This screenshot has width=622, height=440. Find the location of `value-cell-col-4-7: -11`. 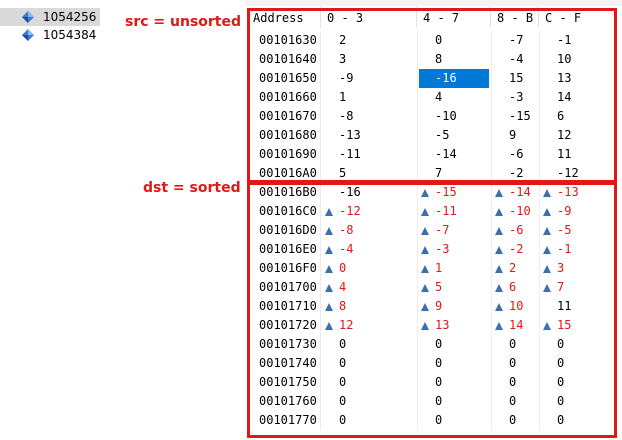

value-cell-col-4-7: -11 is located at coordinates (454, 211).